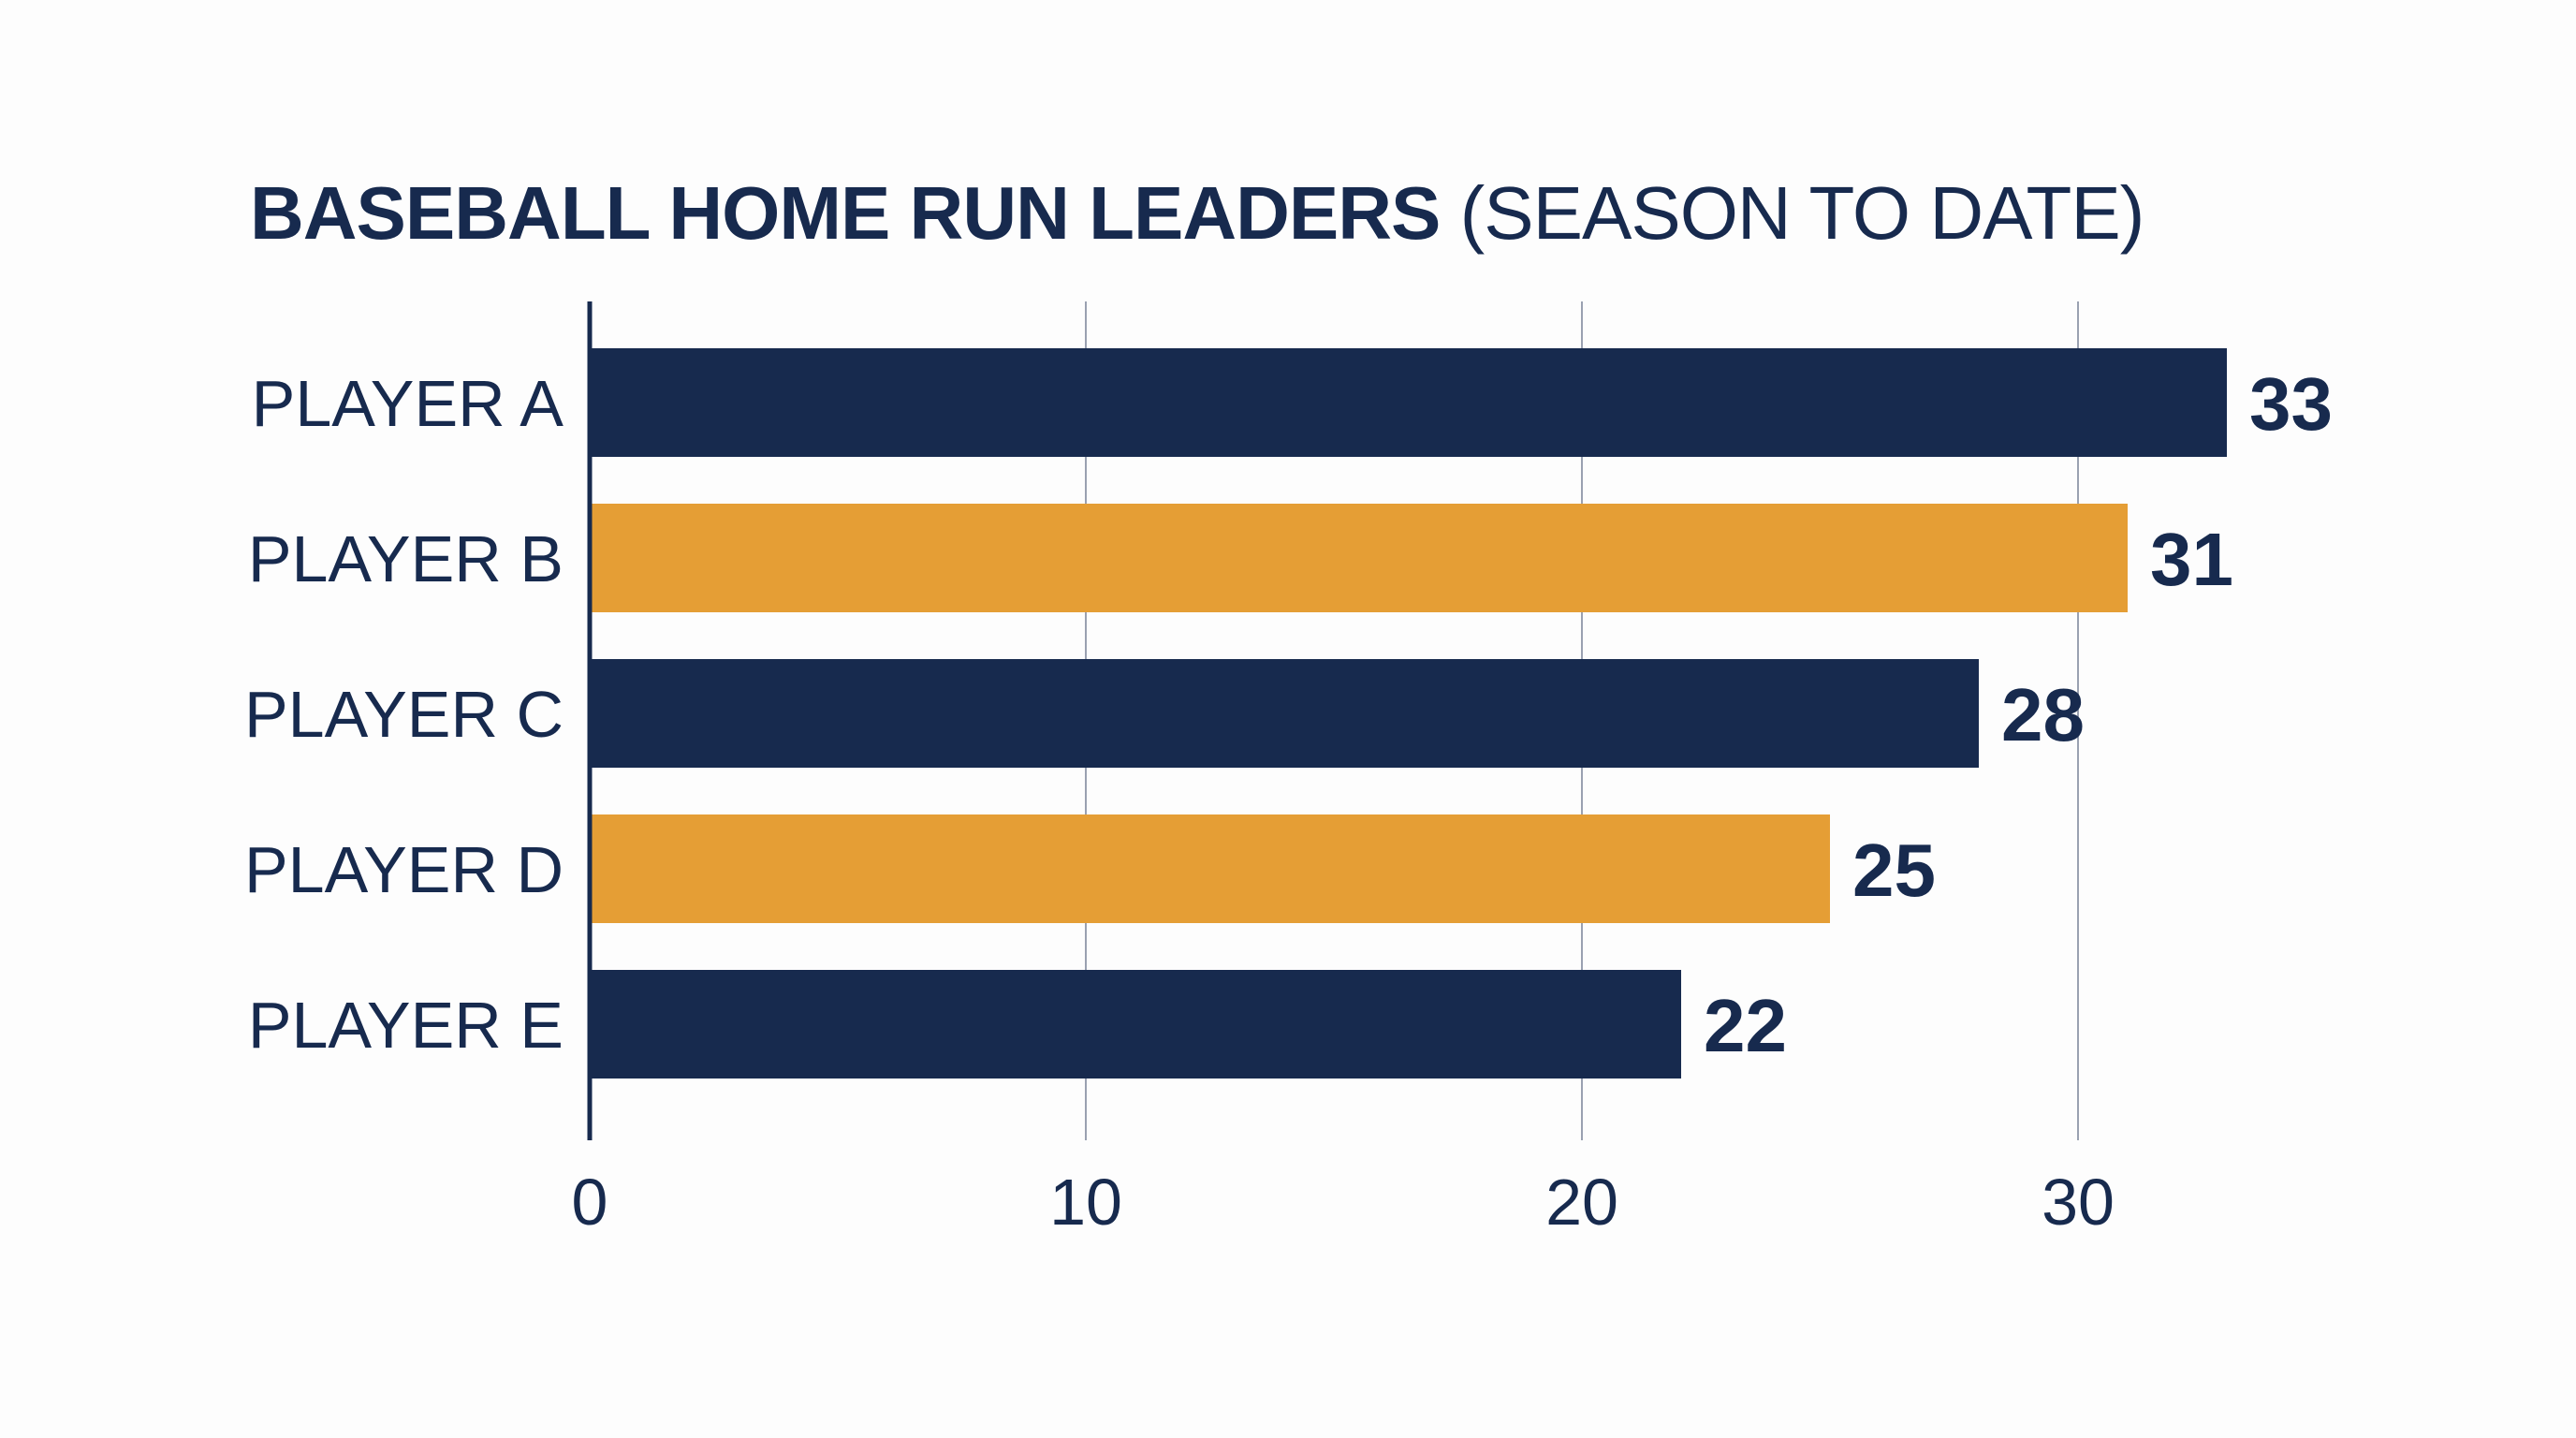 The image size is (2576, 1438). What do you see at coordinates (845, 213) in the screenshot?
I see `chart-title-main: BASEBALL HOME RUN LEADERS` at bounding box center [845, 213].